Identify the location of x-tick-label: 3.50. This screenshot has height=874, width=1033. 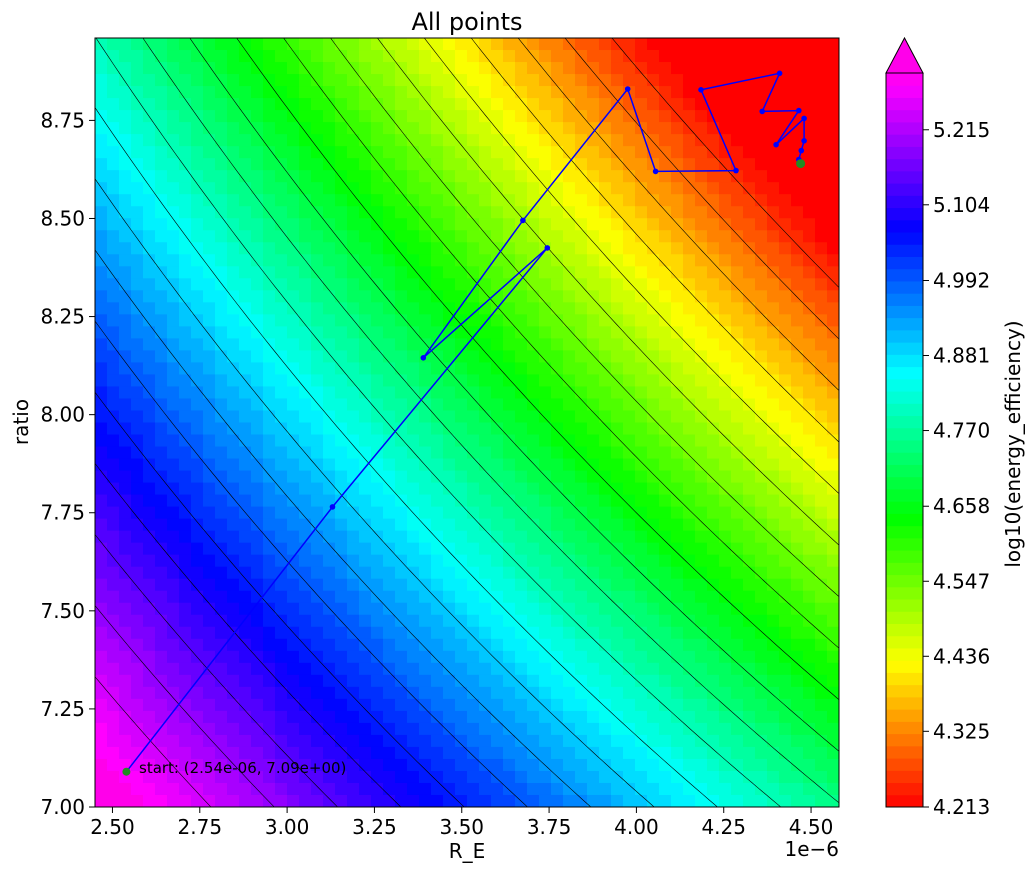
(461, 827).